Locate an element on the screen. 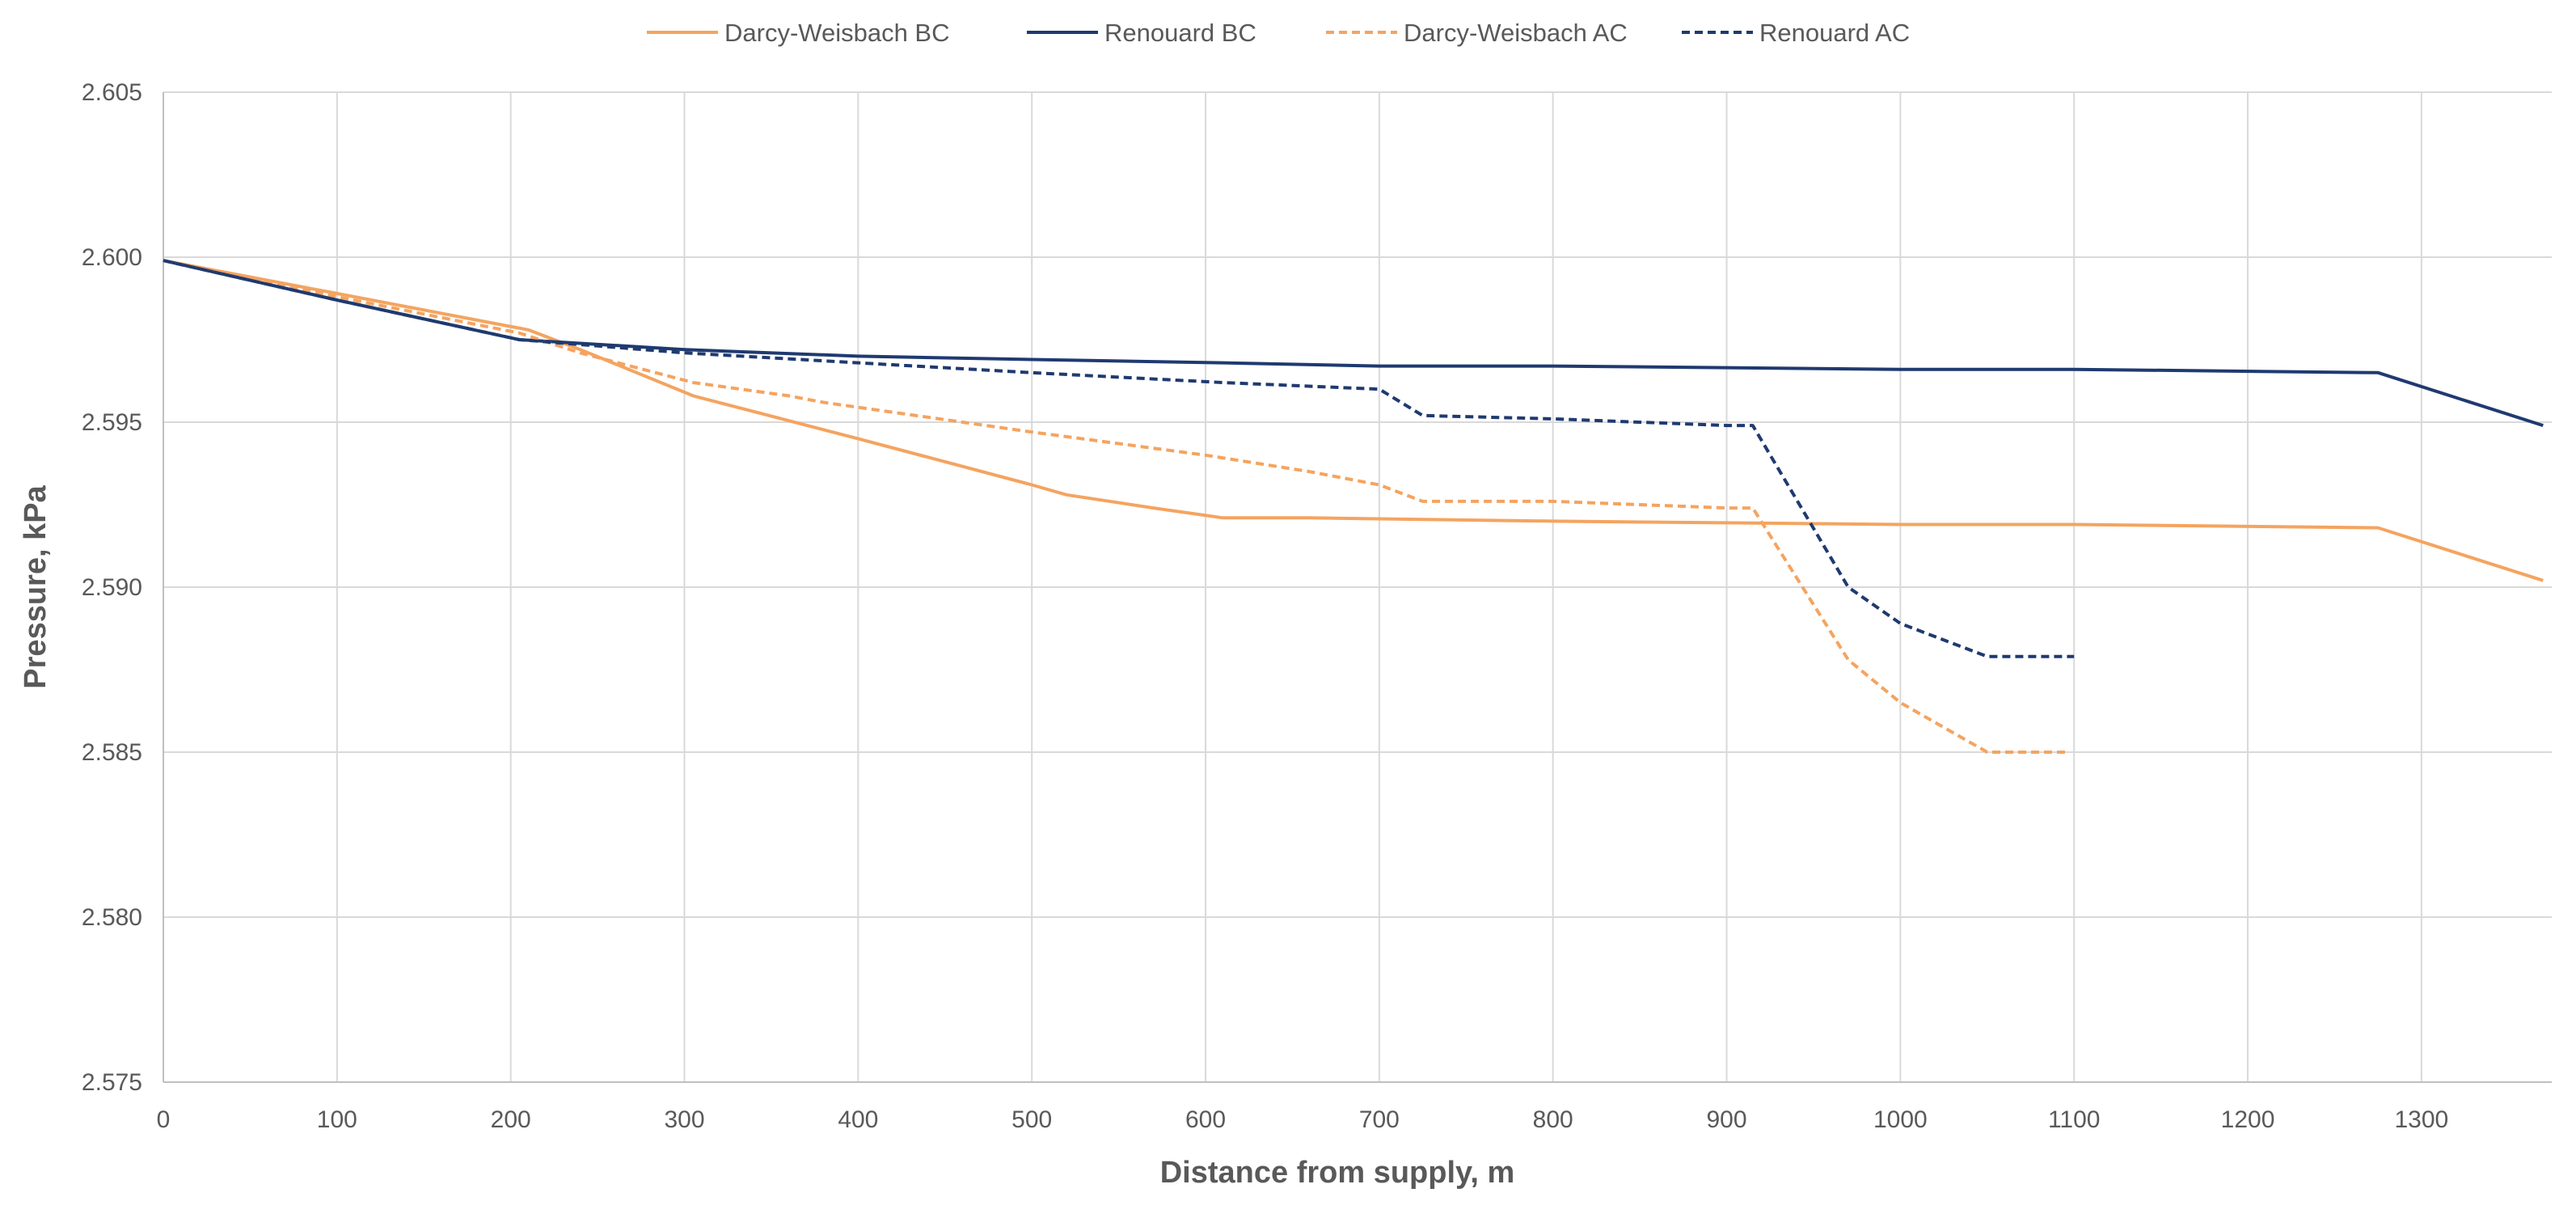  x-tick-label: 1200 is located at coordinates (2248, 1119).